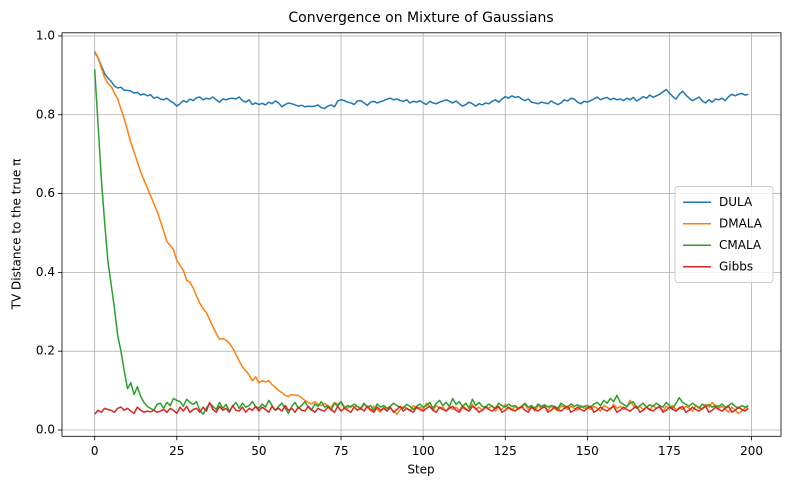 The image size is (790, 490). Describe the element at coordinates (45, 429) in the screenshot. I see `y-tick-label: 0.0` at that location.